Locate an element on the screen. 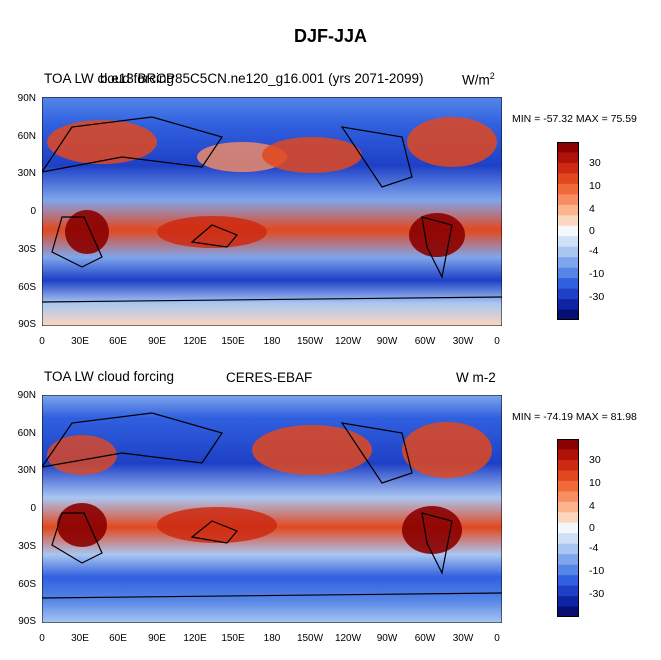 This screenshot has height=660, width=661. panel2-minmax: MIN = -74.19 MAX = 81.98 is located at coordinates (574, 417).